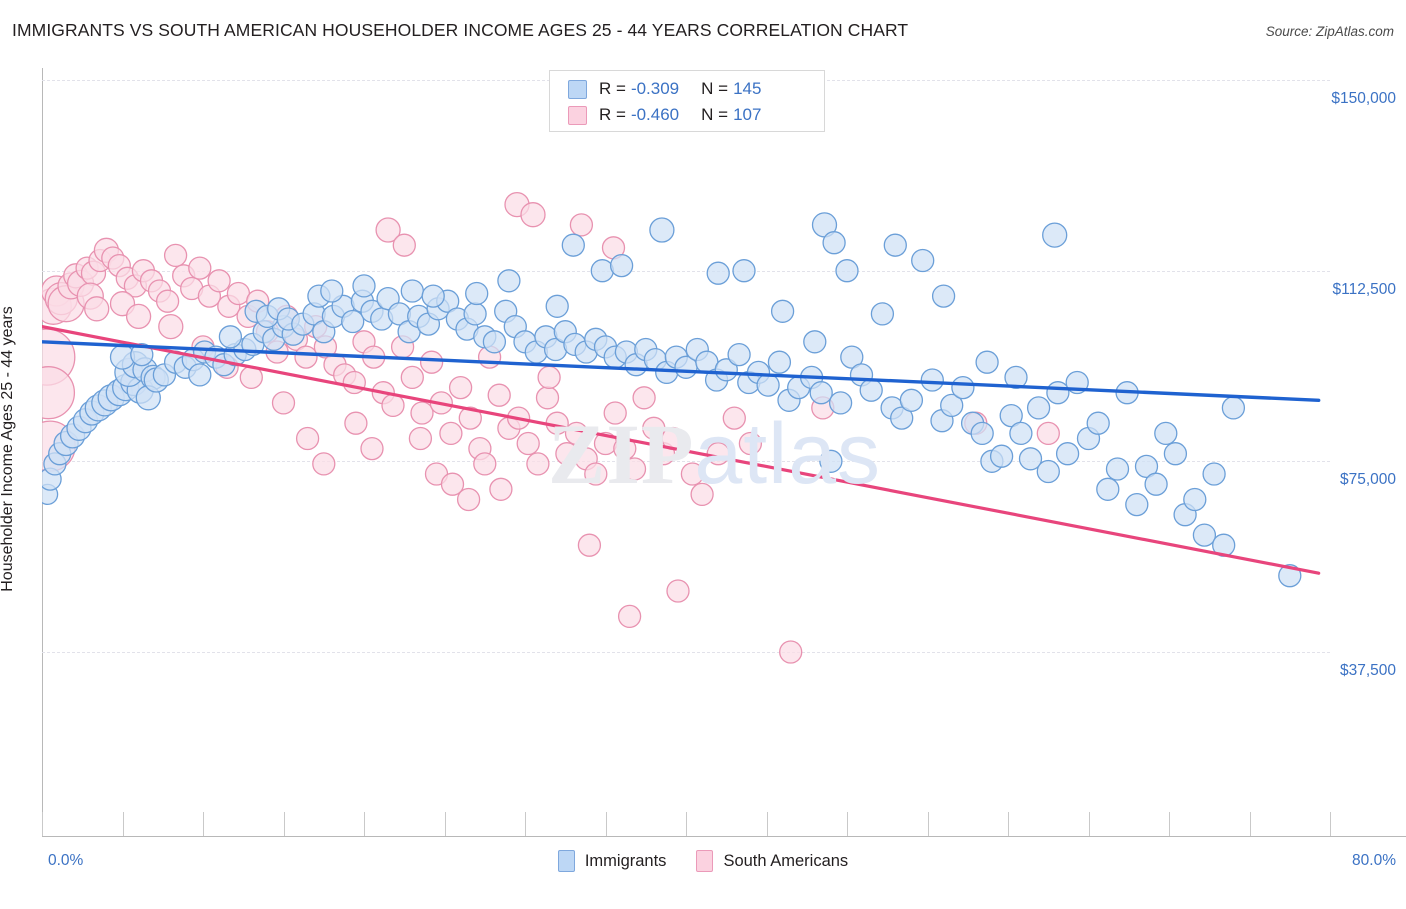 The width and height of the screenshot is (1406, 909). Describe the element at coordinates (1367, 670) in the screenshot. I see `y-axis-tick-label: $37,500` at that location.